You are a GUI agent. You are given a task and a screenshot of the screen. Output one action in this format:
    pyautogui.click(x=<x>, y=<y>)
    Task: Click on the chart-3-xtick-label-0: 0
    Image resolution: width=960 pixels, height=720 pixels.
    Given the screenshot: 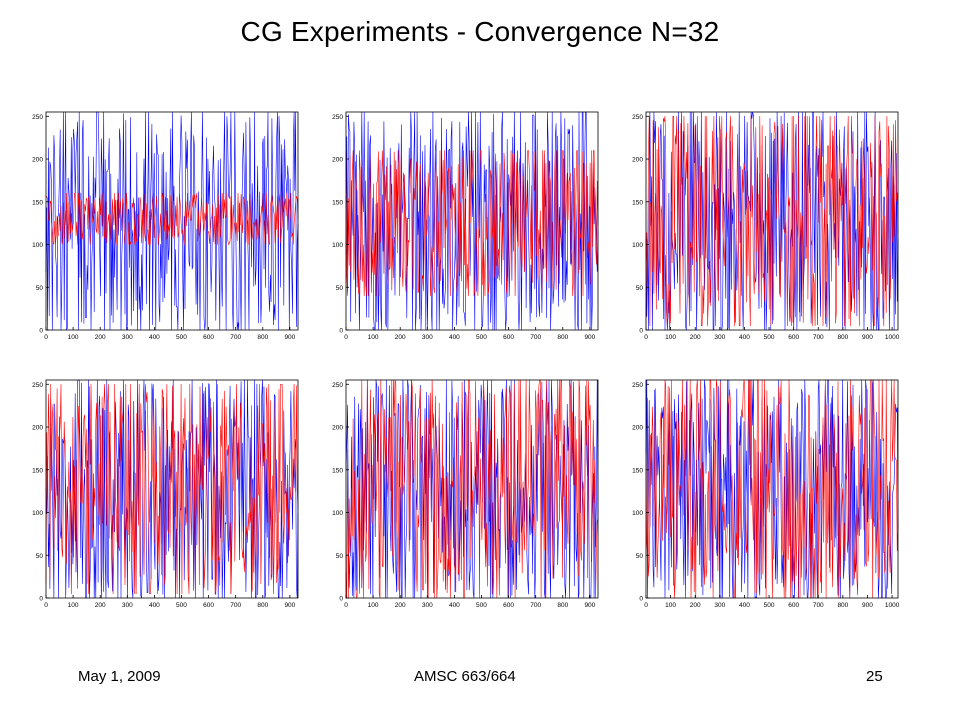 What is the action you would take?
    pyautogui.click(x=646, y=337)
    